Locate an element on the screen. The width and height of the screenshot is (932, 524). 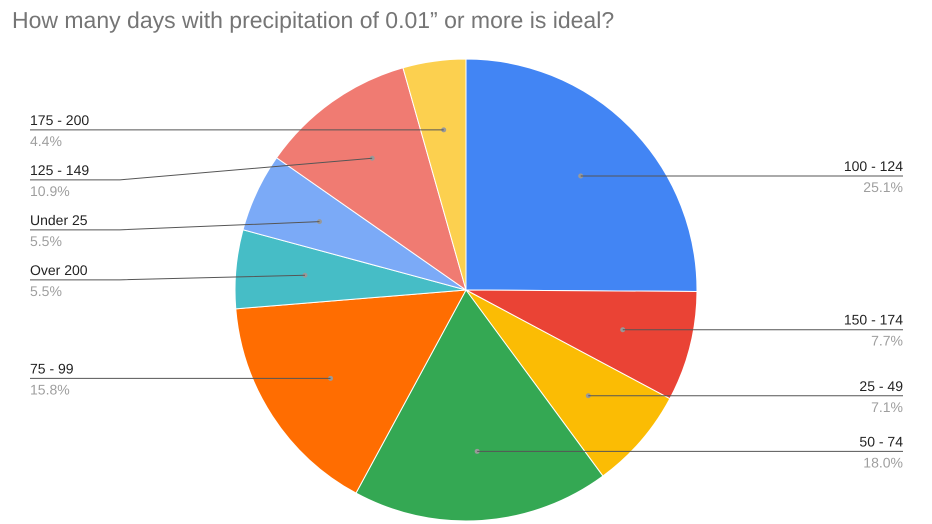
slice-label: 100 - 124 is located at coordinates (874, 166).